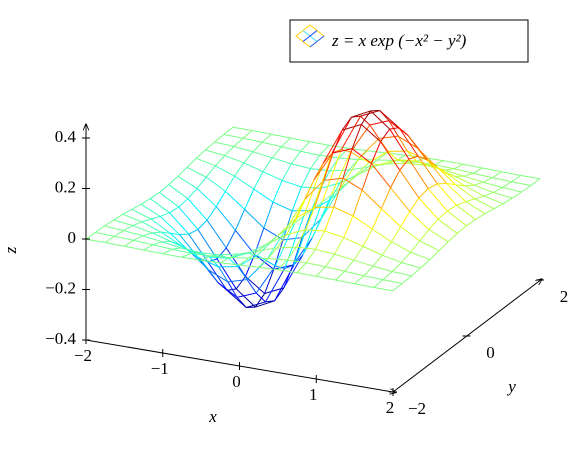 This screenshot has width=587, height=452. I want to click on x-tick-label: −2, so click(83, 355).